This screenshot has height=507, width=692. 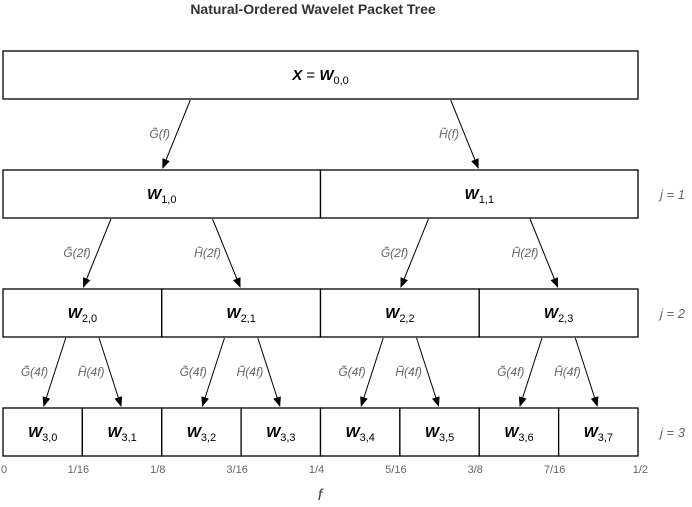 I want to click on node-box-root, so click(x=320, y=75).